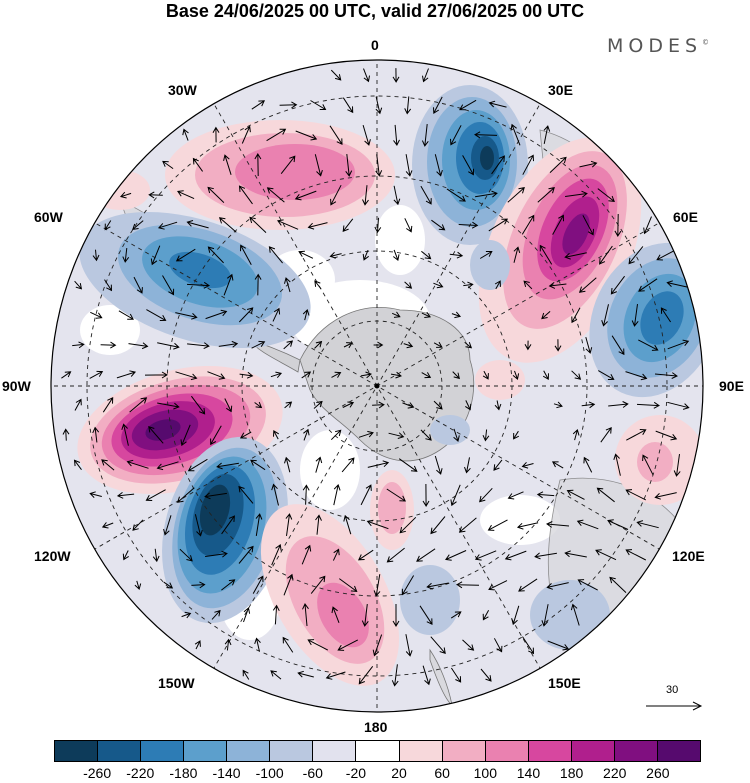 This screenshot has height=783, width=750. What do you see at coordinates (377, 751) in the screenshot?
I see `colorbar` at bounding box center [377, 751].